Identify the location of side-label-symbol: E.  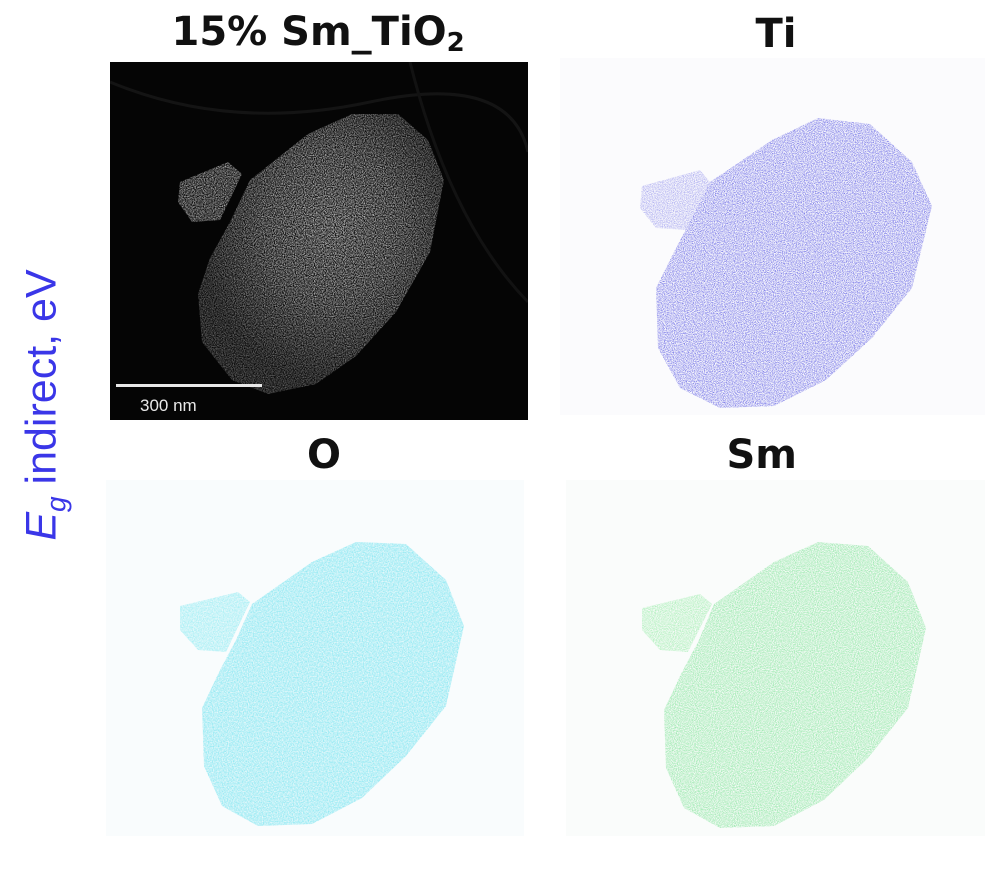
(41, 526).